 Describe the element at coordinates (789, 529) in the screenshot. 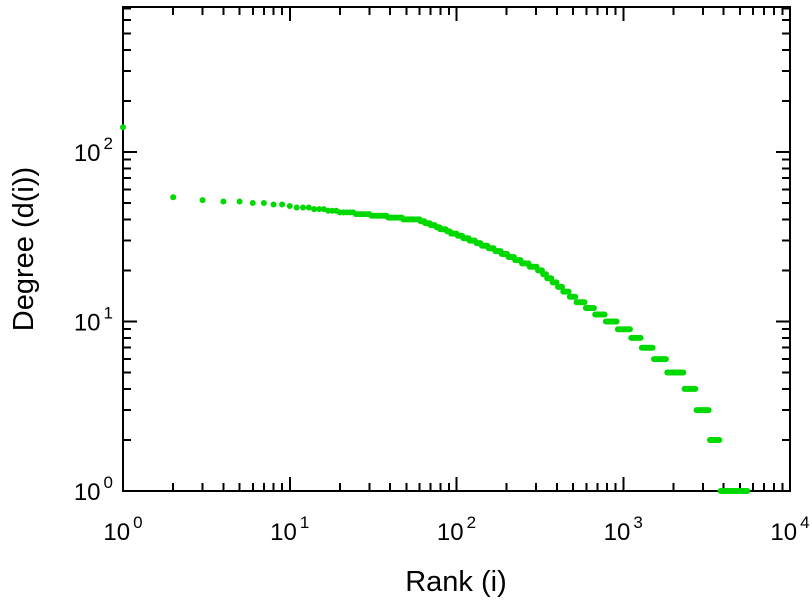

I see `x-tick-label: 10 4` at that location.